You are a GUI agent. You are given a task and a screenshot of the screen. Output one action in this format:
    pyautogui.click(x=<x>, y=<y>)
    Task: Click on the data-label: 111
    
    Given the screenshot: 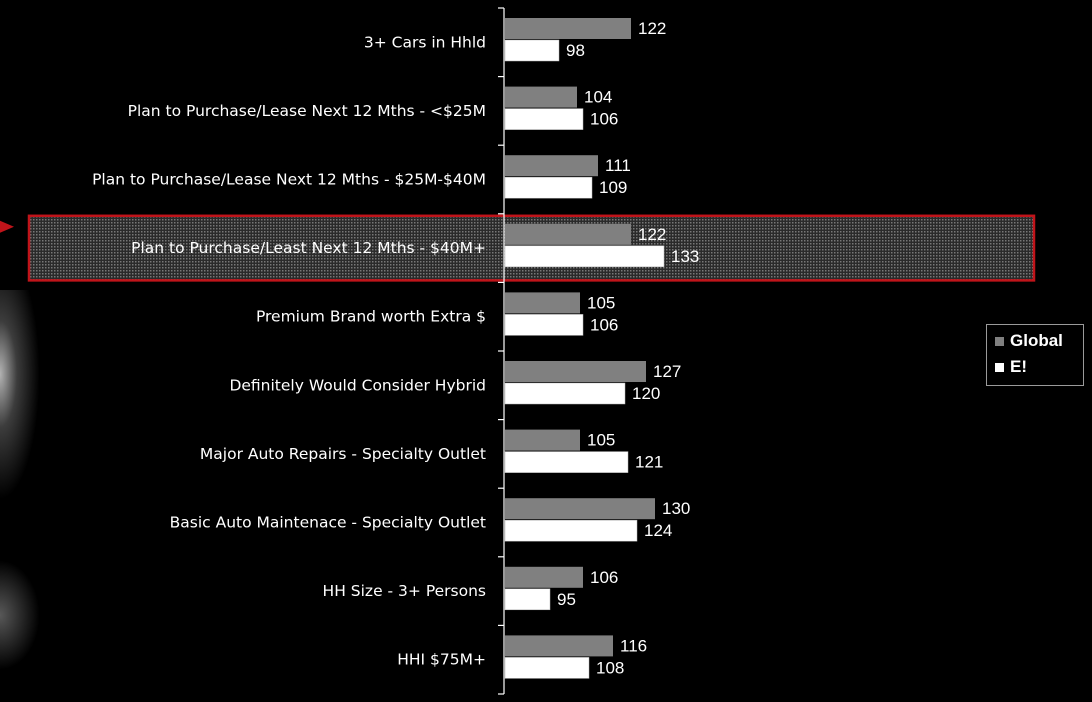 What is the action you would take?
    pyautogui.click(x=618, y=165)
    